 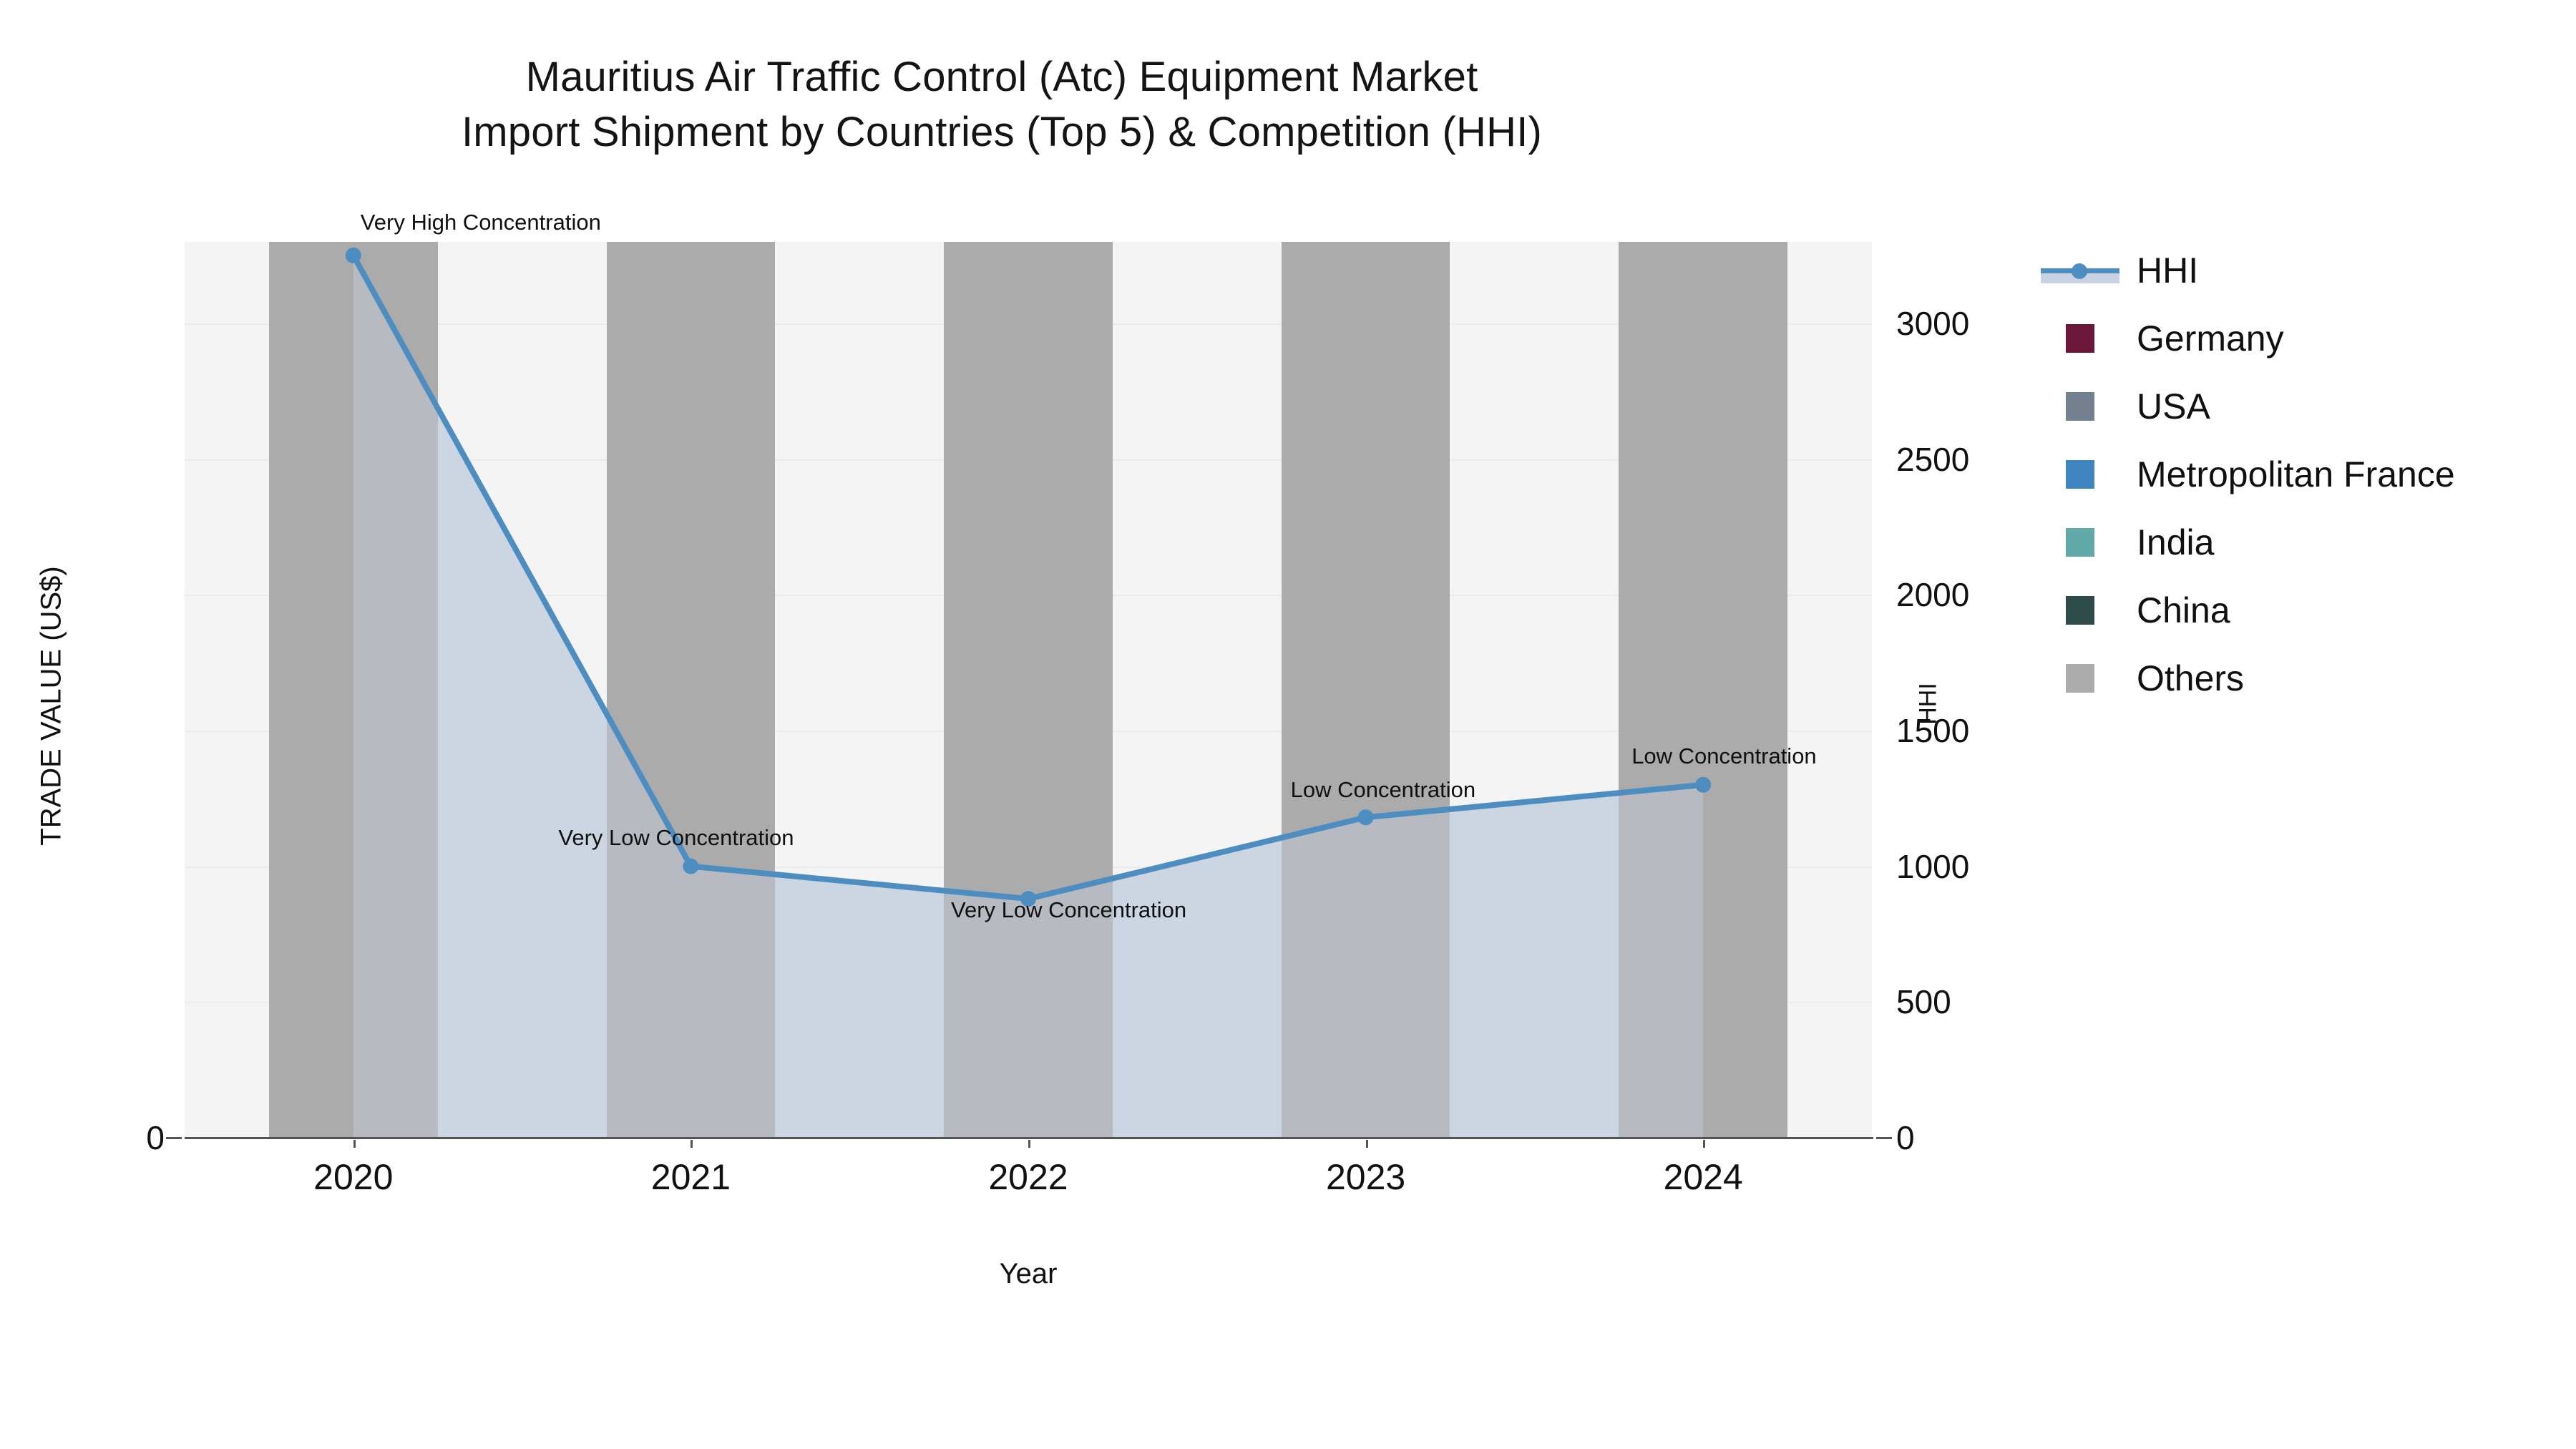 I want to click on y-axis-tick-right: 500, so click(x=1923, y=1002).